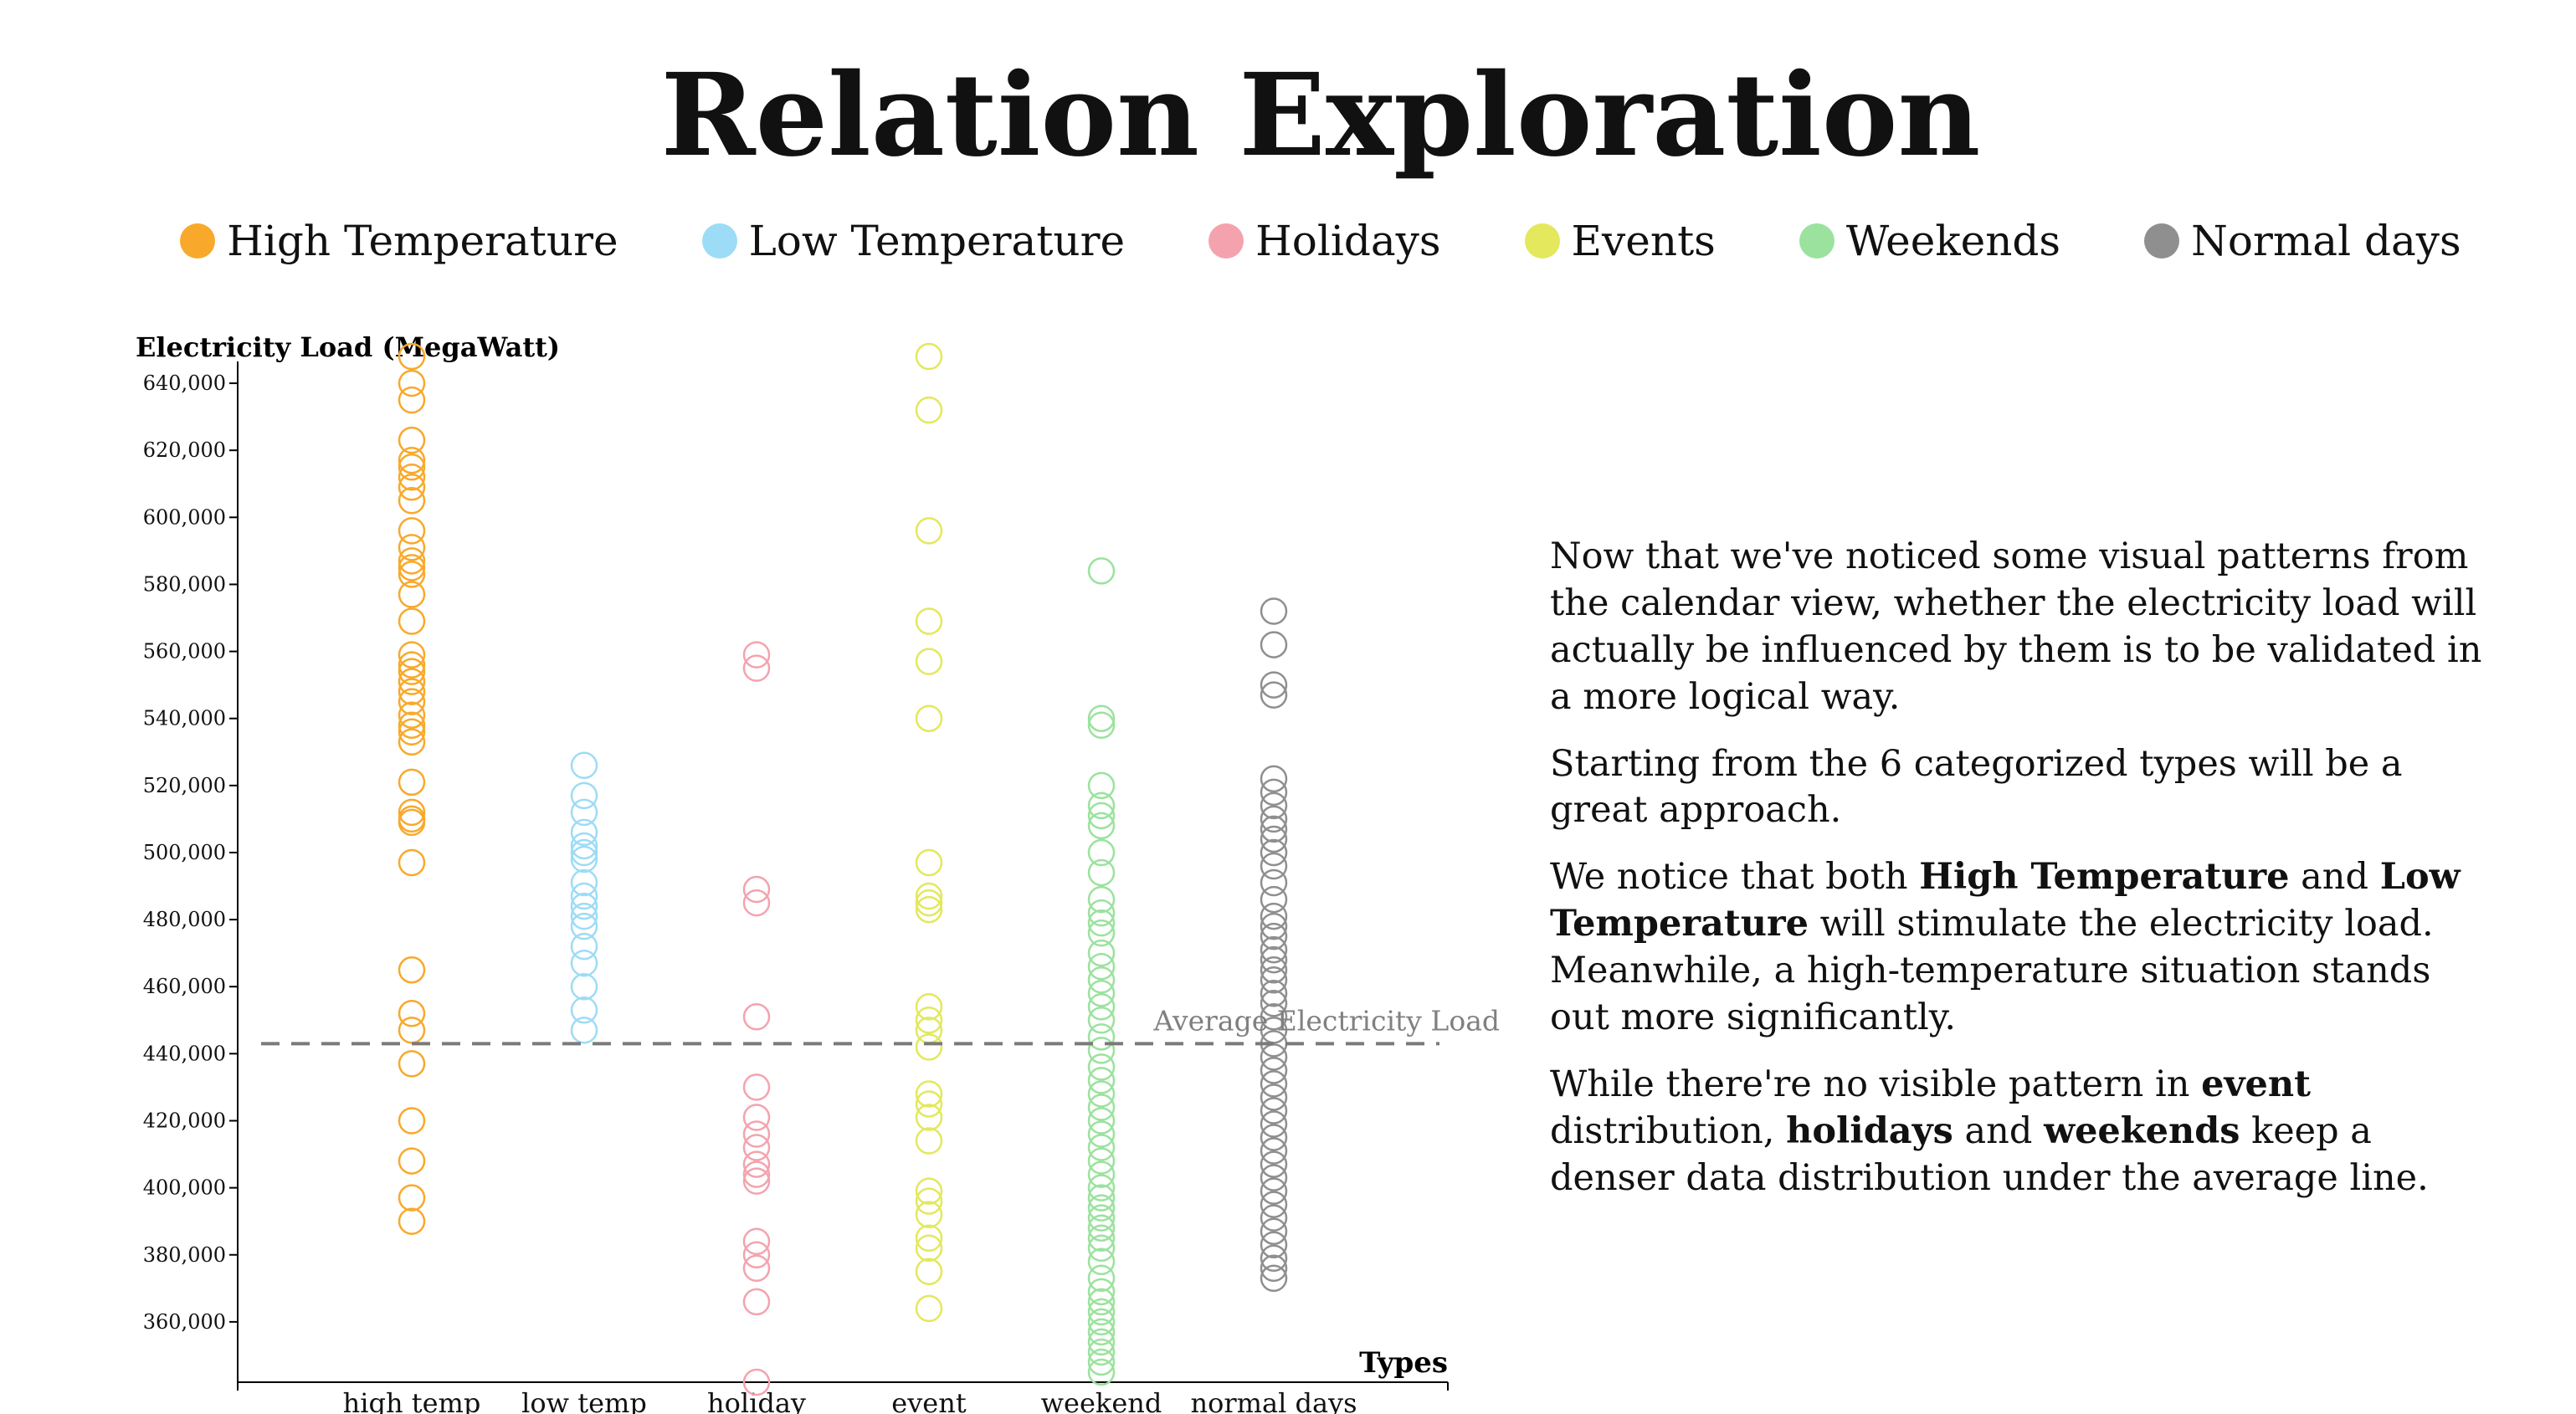 The width and height of the screenshot is (2576, 1414). What do you see at coordinates (184, 1120) in the screenshot?
I see `y-tick-label: 420,000` at bounding box center [184, 1120].